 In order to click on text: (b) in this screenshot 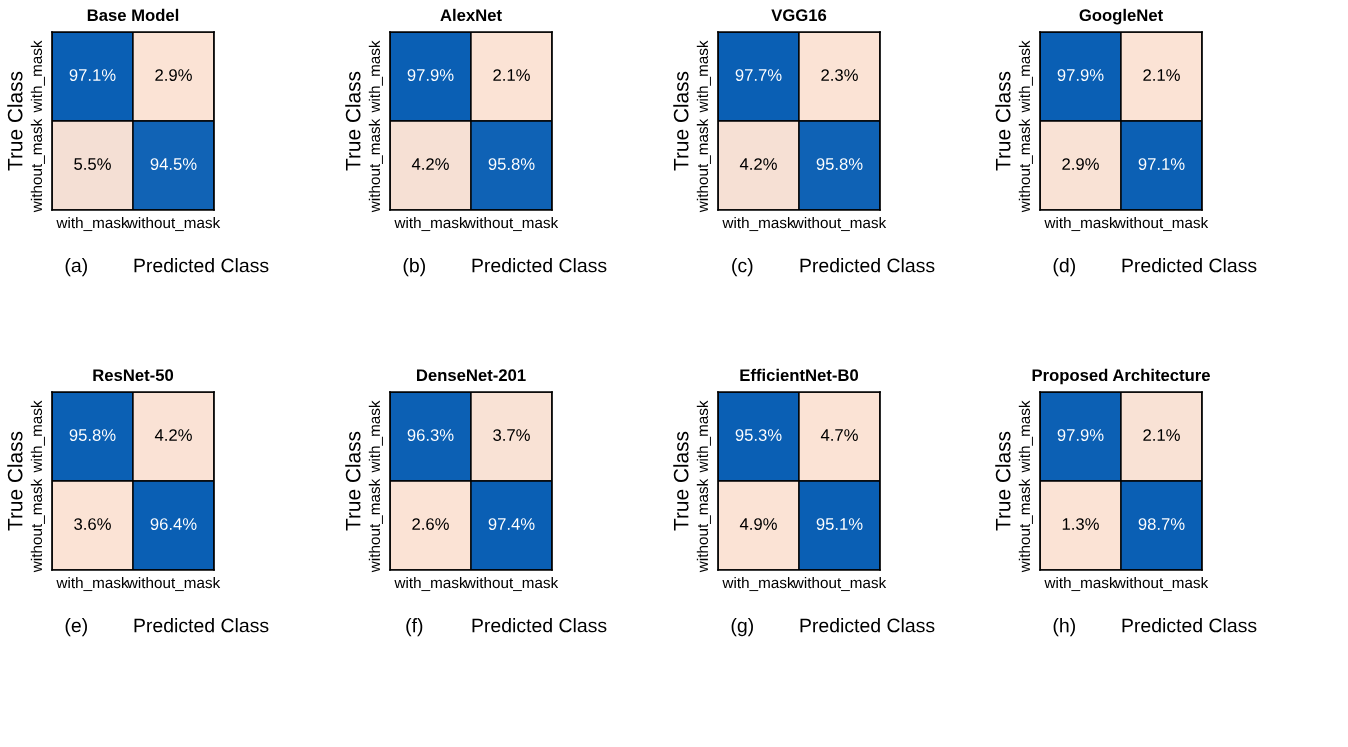, I will do `click(414, 267)`.